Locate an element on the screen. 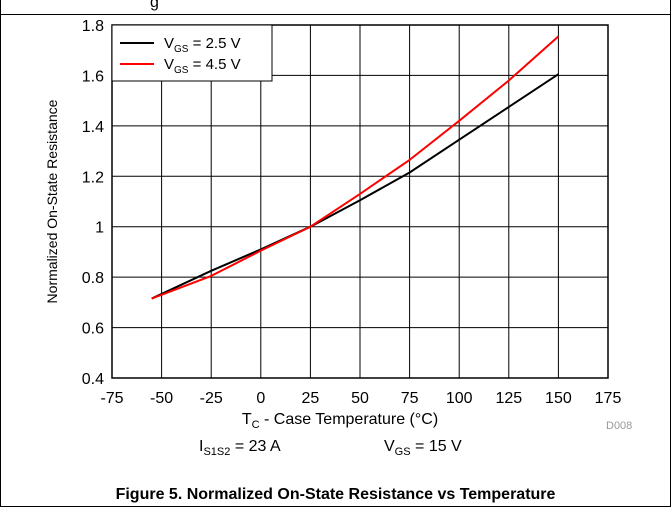 The height and width of the screenshot is (508, 671). diagram-id: D008 is located at coordinates (619, 426).